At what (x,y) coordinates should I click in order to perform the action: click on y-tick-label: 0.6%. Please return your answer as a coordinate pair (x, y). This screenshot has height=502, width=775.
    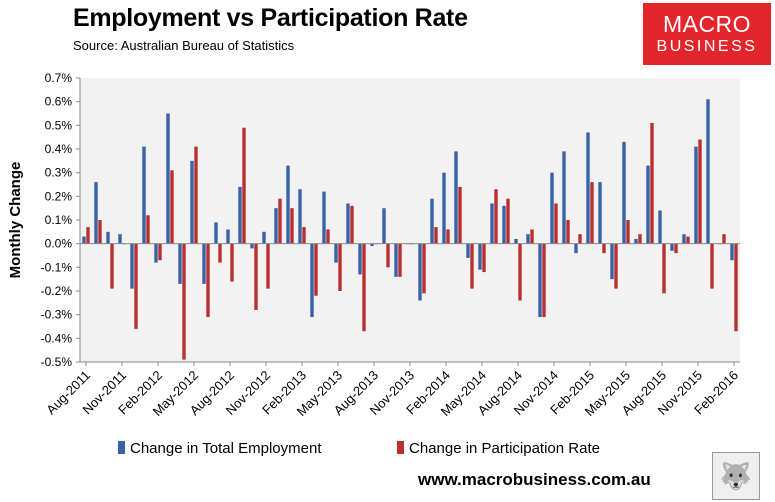
    Looking at the image, I should click on (59, 102).